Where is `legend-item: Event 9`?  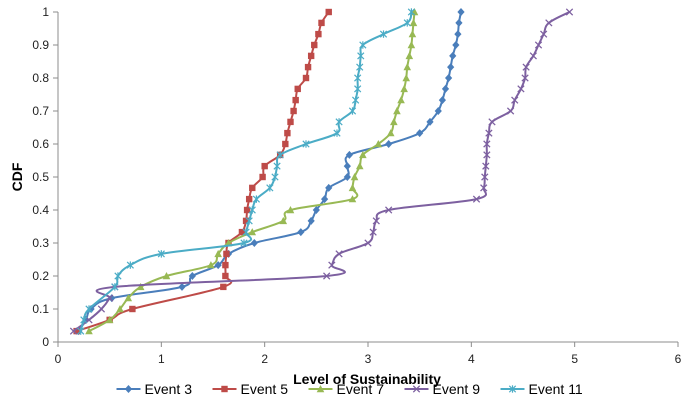 legend-item: Event 9 is located at coordinates (442, 389).